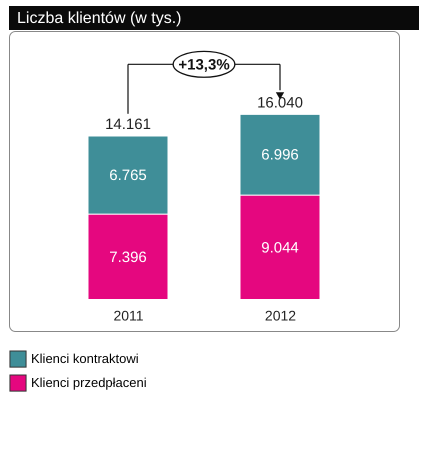 The height and width of the screenshot is (458, 441). Describe the element at coordinates (128, 257) in the screenshot. I see `data-label: 7.396` at that location.